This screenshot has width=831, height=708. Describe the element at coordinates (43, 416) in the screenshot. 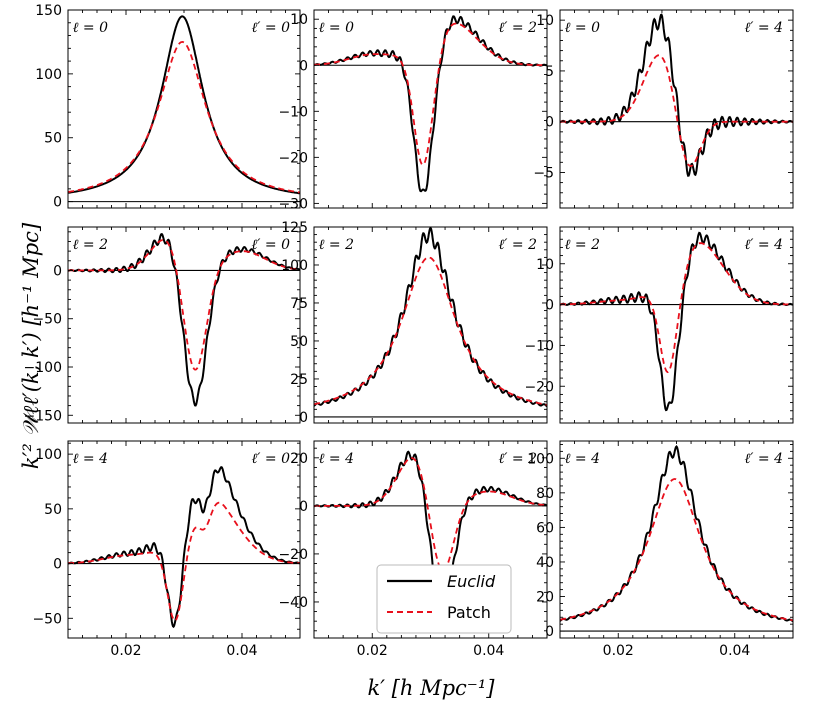

I see `y-tick-label: −150` at that location.